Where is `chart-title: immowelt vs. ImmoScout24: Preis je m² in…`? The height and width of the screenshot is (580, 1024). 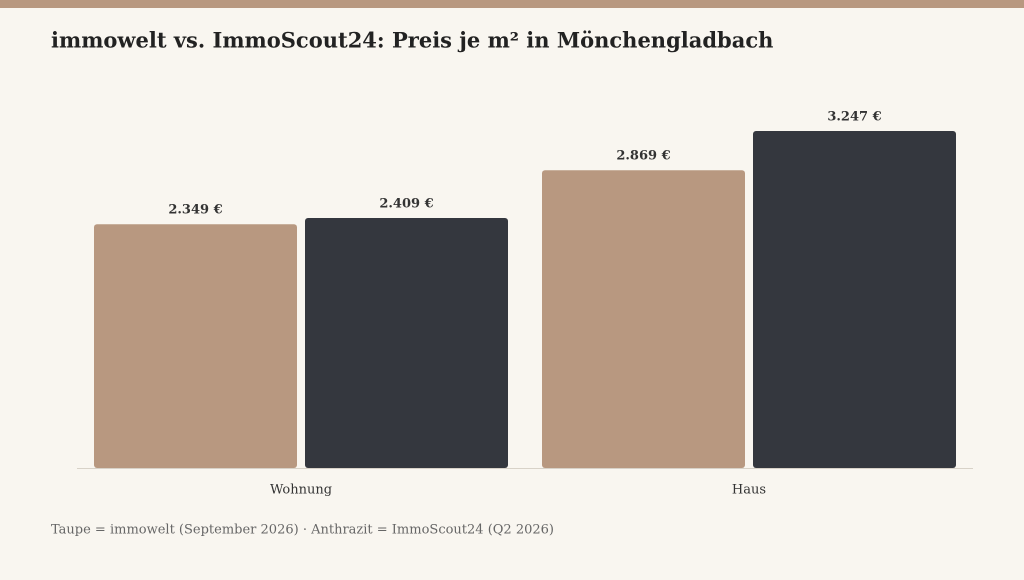
chart-title: immowelt vs. ImmoScout24: Preis je m² in… is located at coordinates (412, 40).